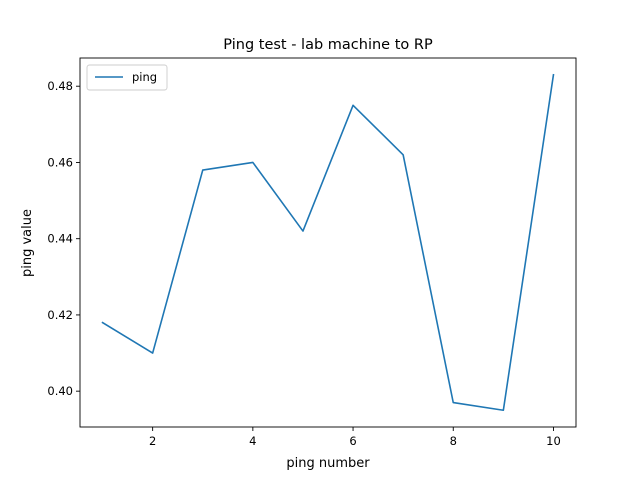  I want to click on y-tick-label: 0.44, so click(60, 239).